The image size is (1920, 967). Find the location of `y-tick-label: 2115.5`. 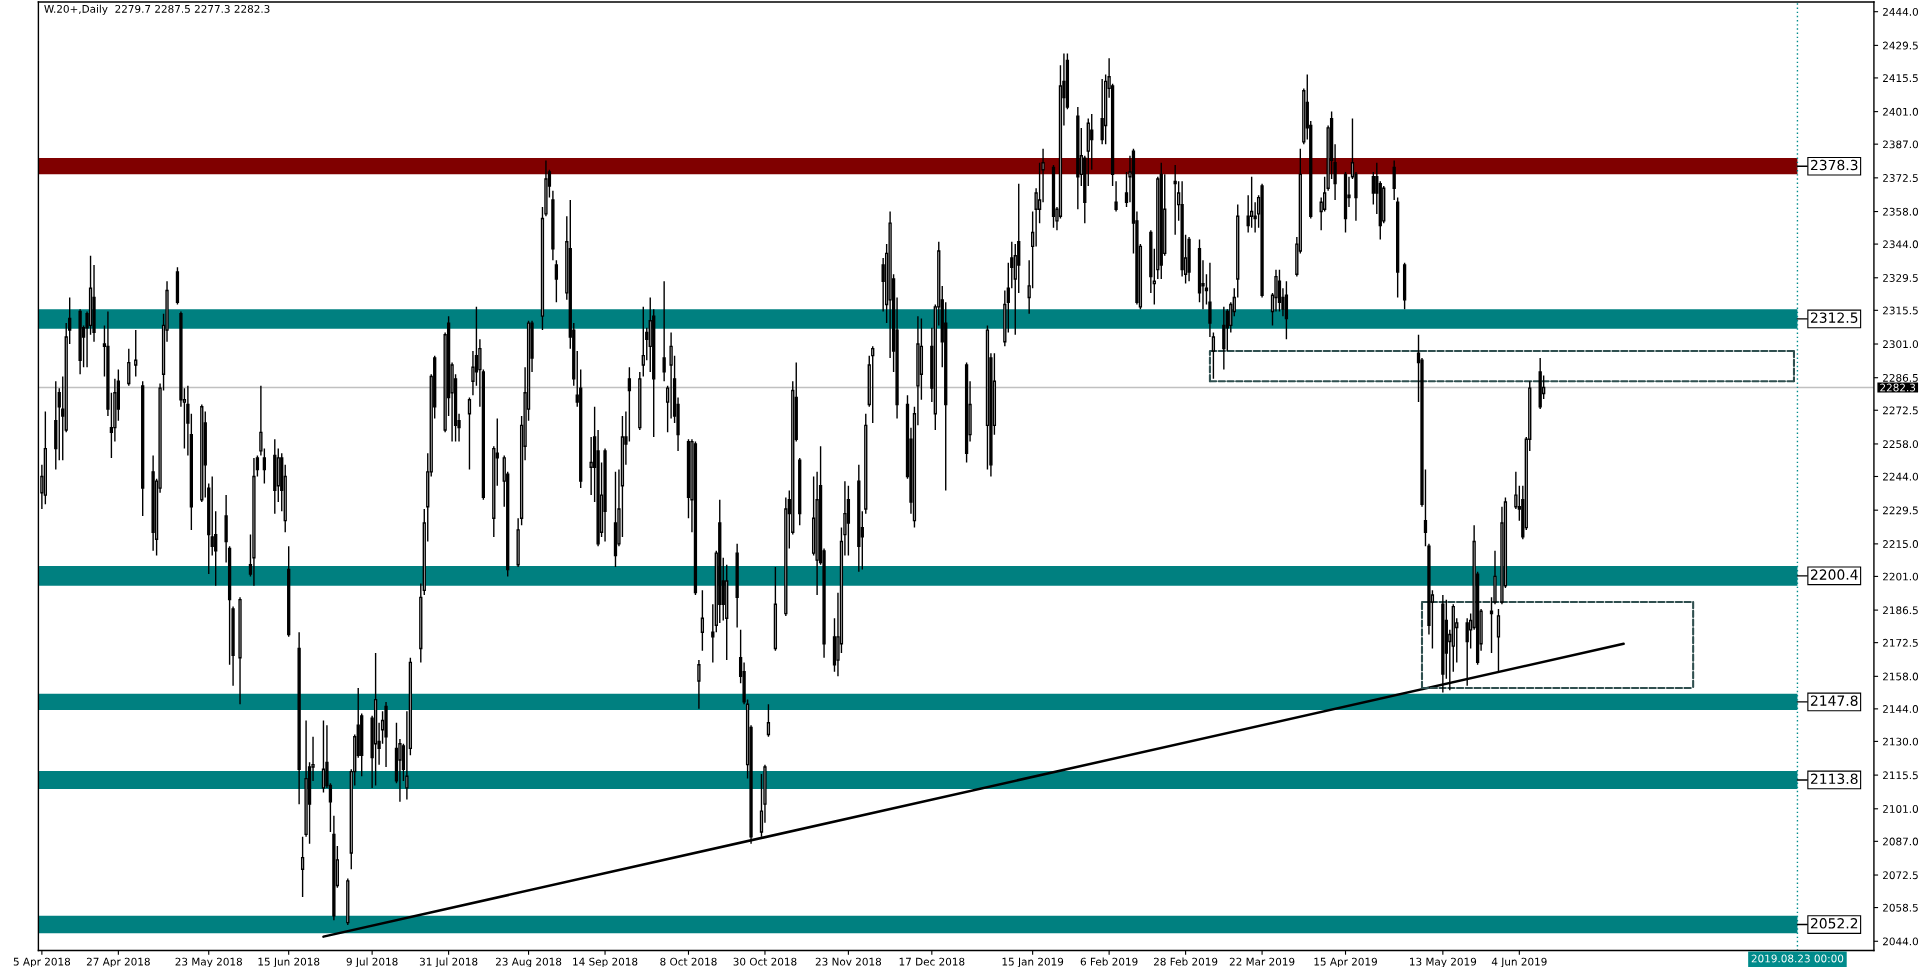

y-tick-label: 2115.5 is located at coordinates (1900, 775).